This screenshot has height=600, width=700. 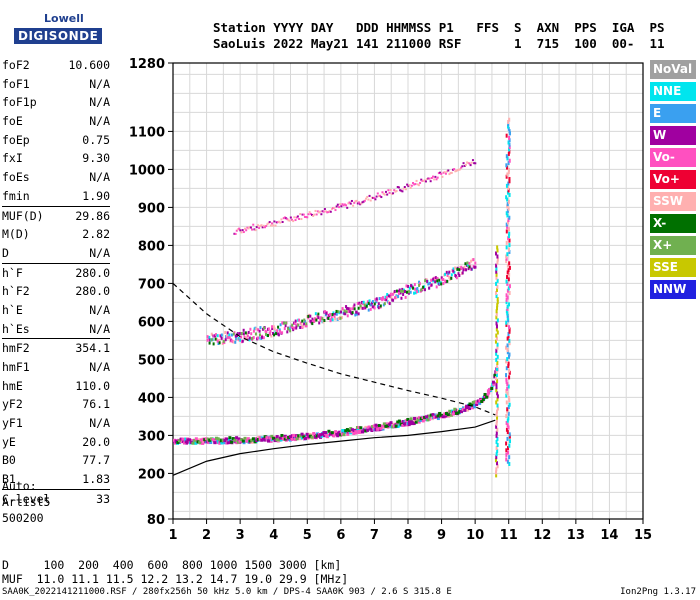 What do you see at coordinates (673, 181) in the screenshot?
I see `polarization-legend: NoVal NNE E W Vo- Vo+ SSW X- X+ SSE NNW` at bounding box center [673, 181].